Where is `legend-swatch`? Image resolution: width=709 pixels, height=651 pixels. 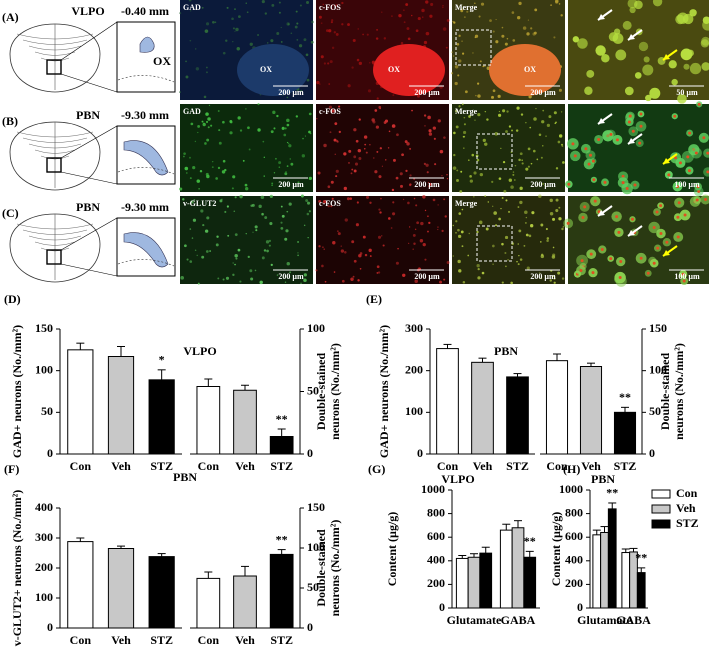
legend-swatch is located at coordinates (661, 524).